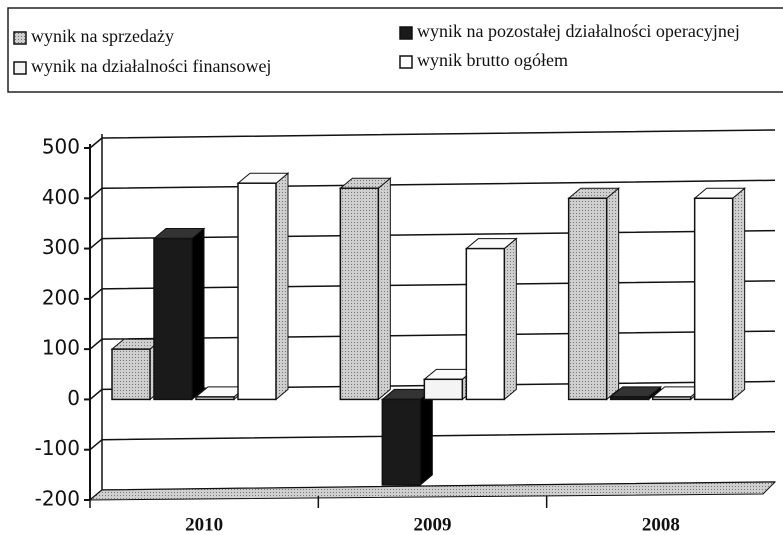 Image resolution: width=783 pixels, height=535 pixels. Describe the element at coordinates (433, 524) in the screenshot. I see `x-tick-label: 2009` at that location.